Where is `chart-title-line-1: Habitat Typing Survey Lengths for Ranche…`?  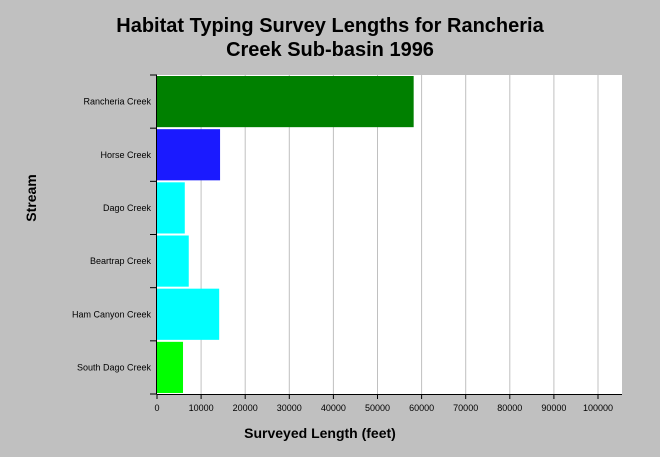
chart-title-line-1: Habitat Typing Survey Lengths for Ranche… is located at coordinates (330, 26).